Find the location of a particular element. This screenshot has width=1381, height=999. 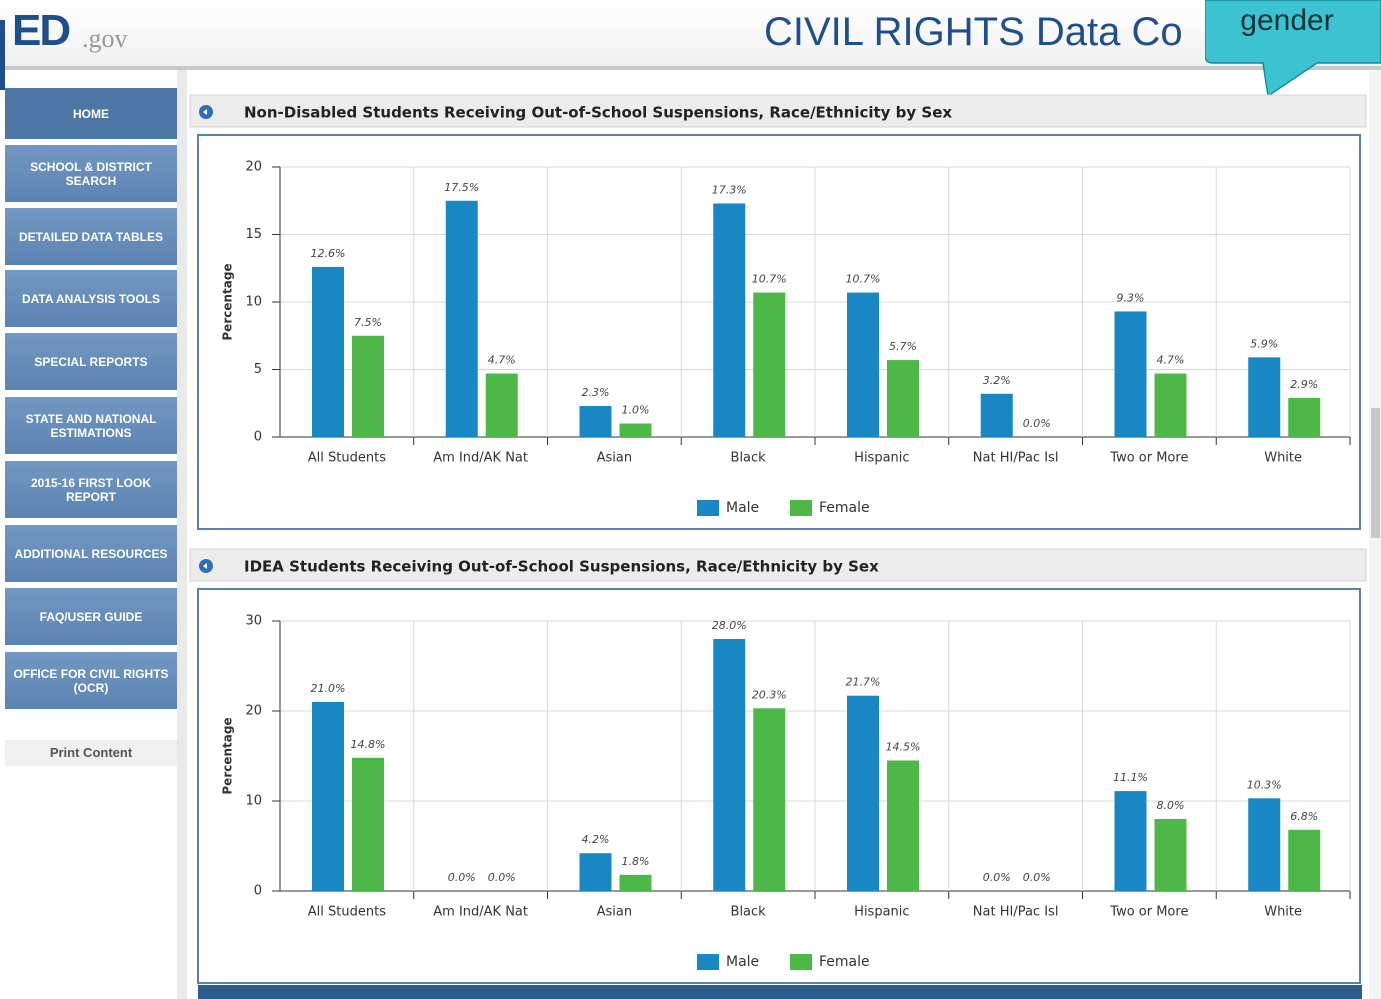

nav-item: DETAILED DATA TABLES is located at coordinates (91, 238).